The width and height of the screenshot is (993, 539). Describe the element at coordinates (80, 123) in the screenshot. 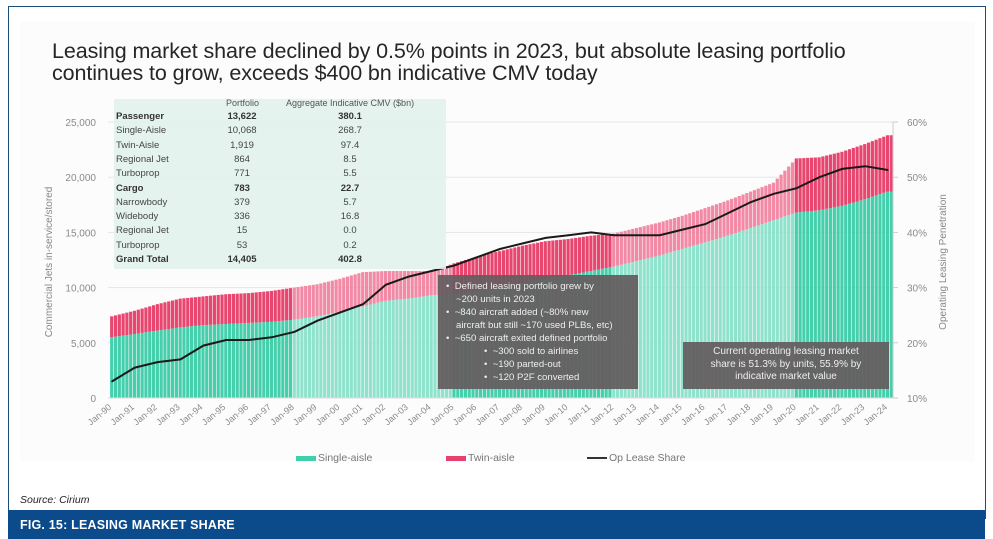

I see `y-tick-label: 25,000` at that location.